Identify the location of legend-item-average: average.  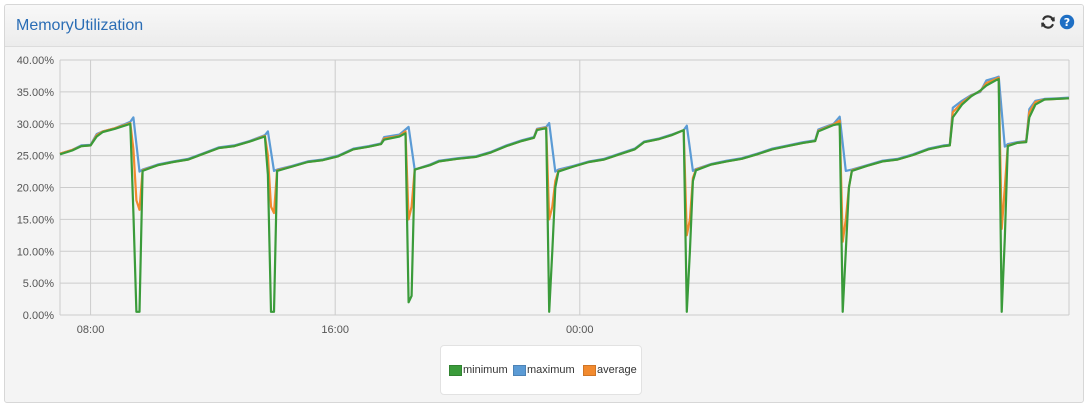
(610, 370).